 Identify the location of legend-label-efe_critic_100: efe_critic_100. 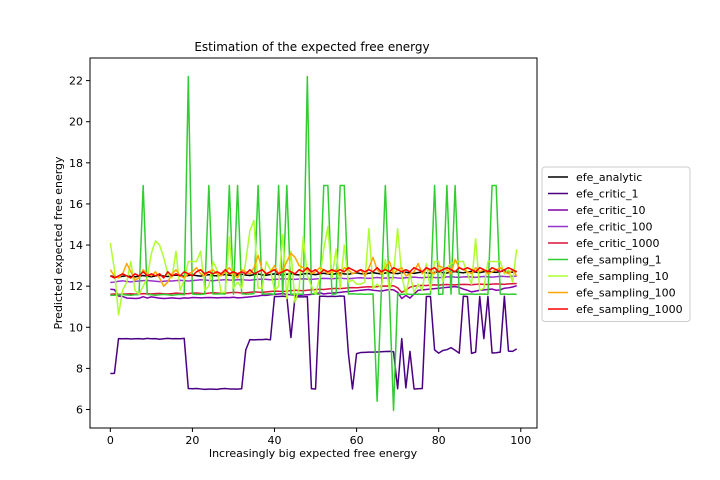
(614, 227).